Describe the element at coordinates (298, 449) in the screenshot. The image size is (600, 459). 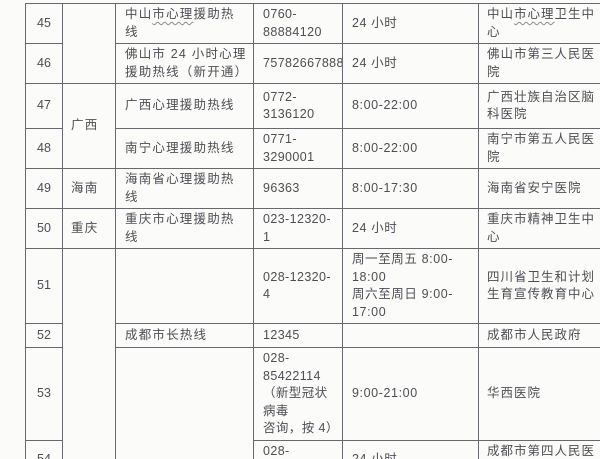
I see `cell-phone: 028-87577510` at that location.